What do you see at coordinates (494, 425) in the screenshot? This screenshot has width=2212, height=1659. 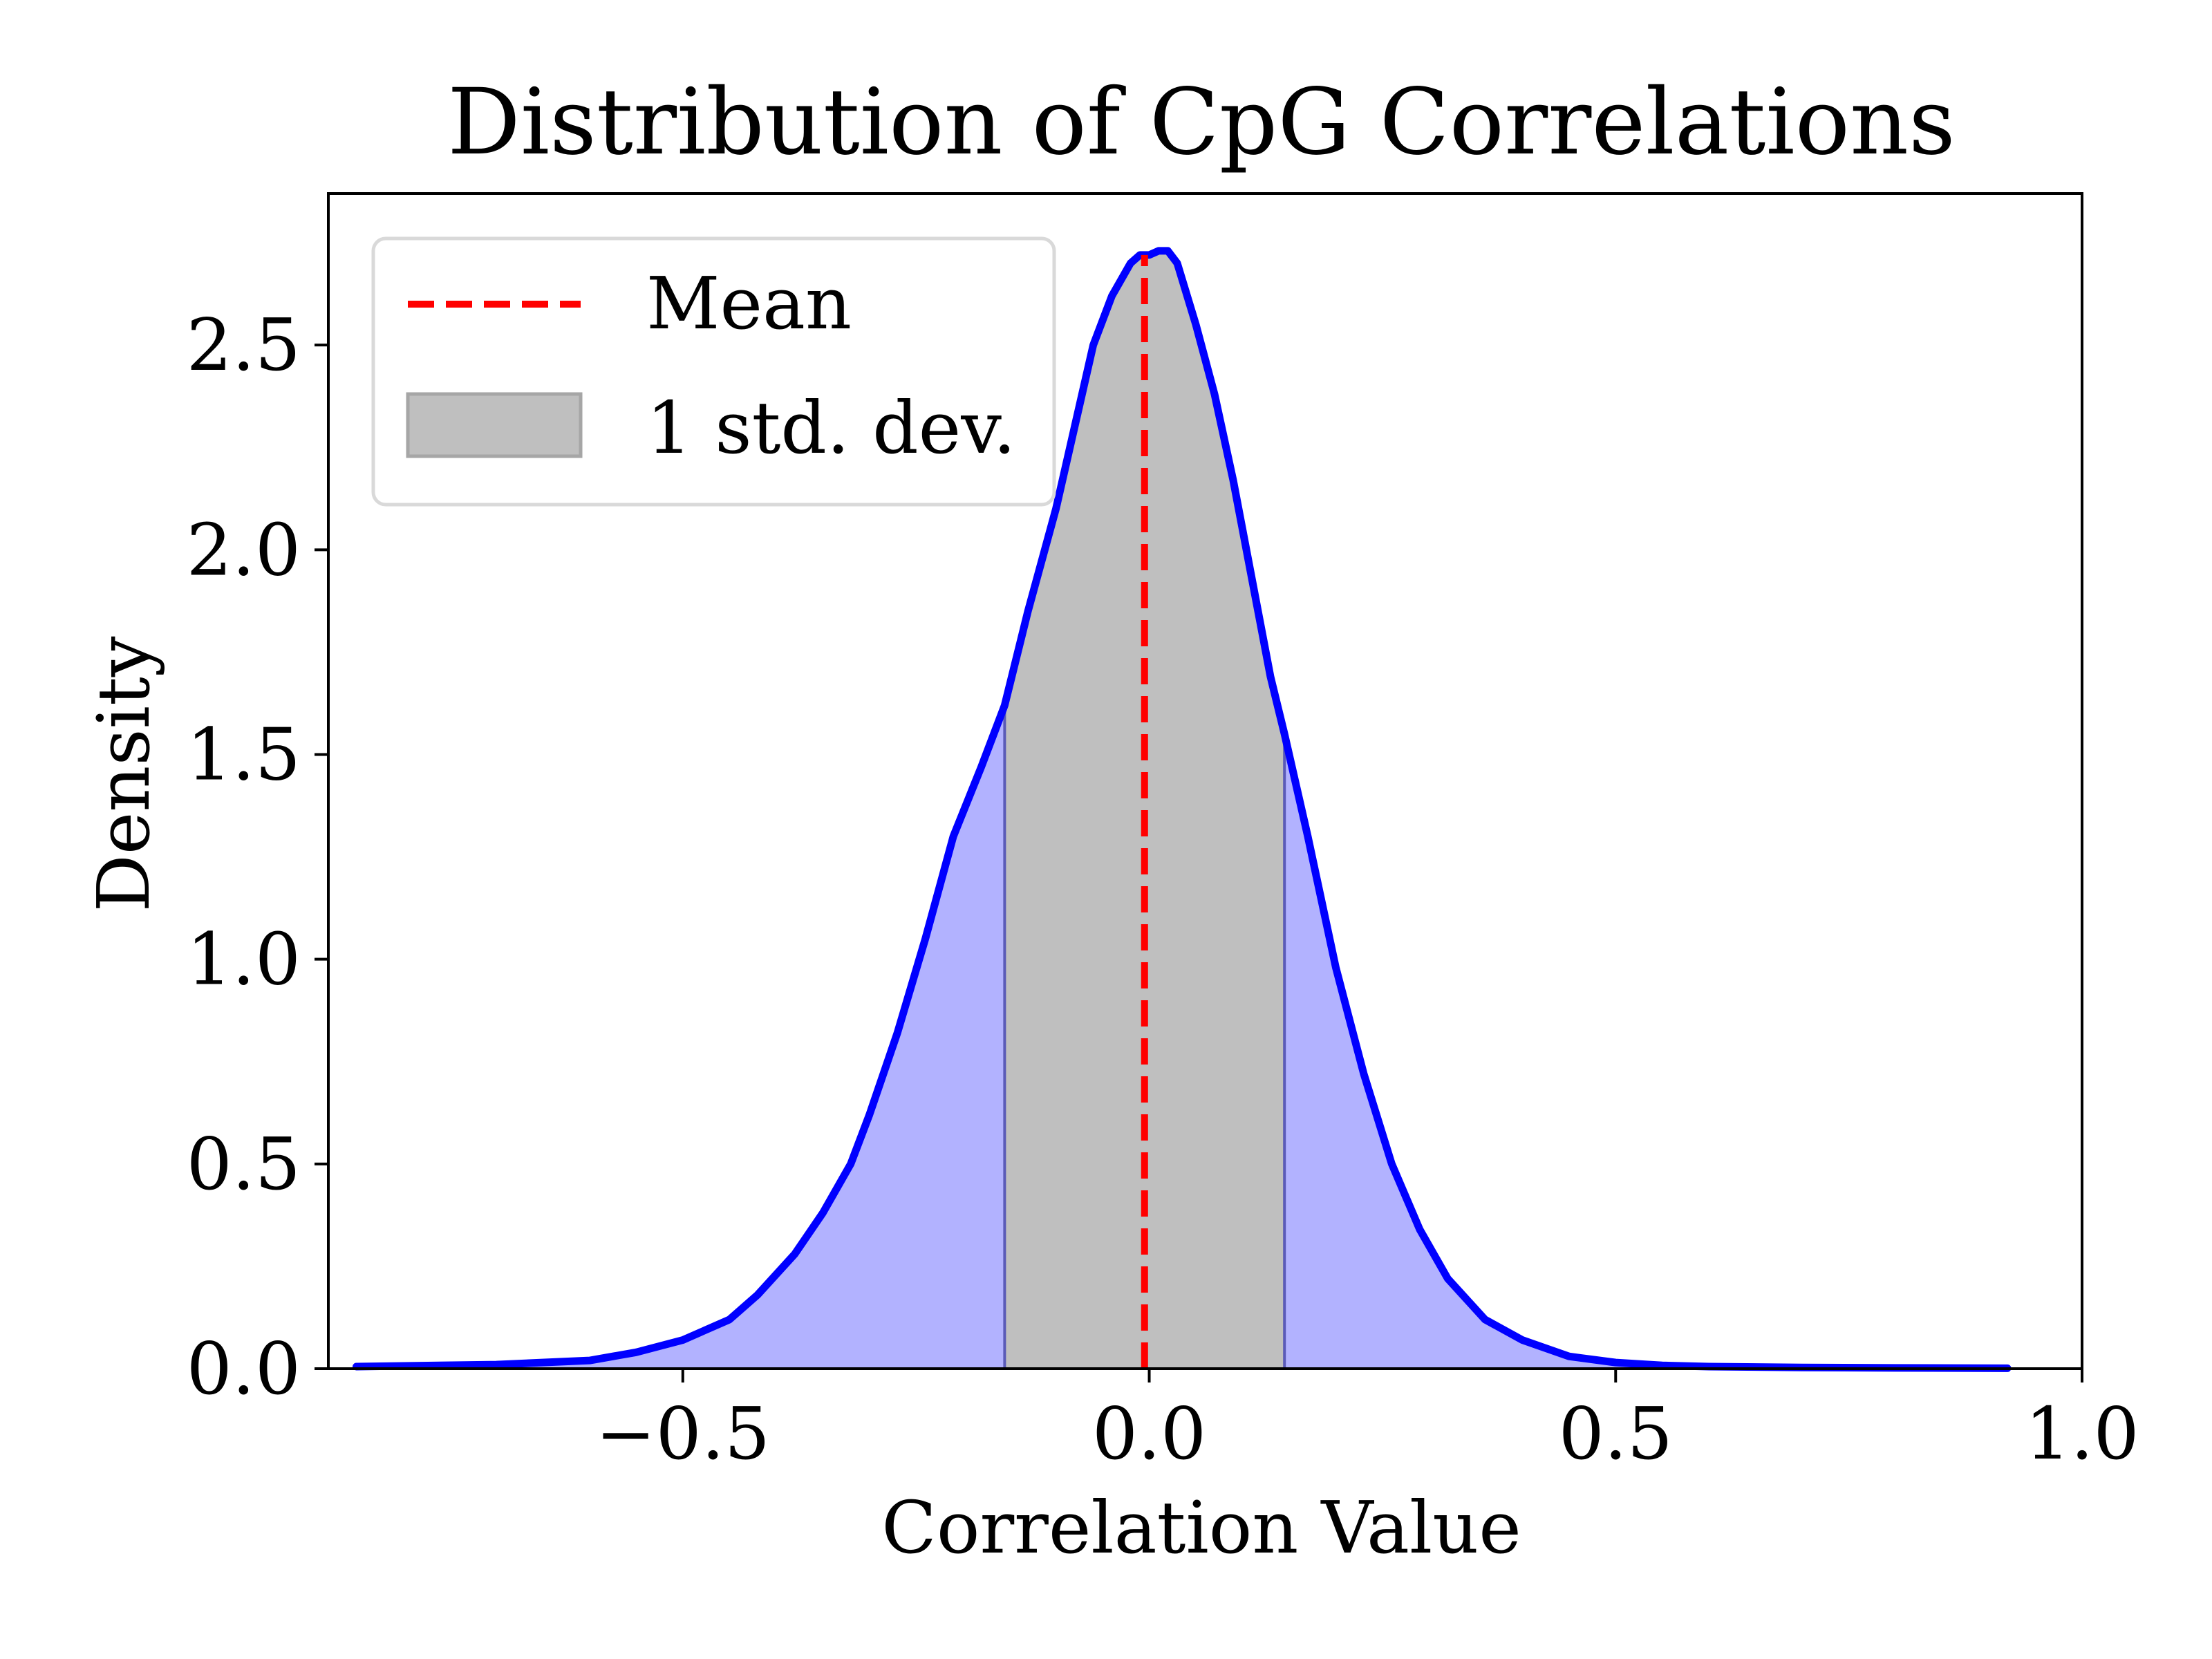 I see `legend-std-swatch` at bounding box center [494, 425].